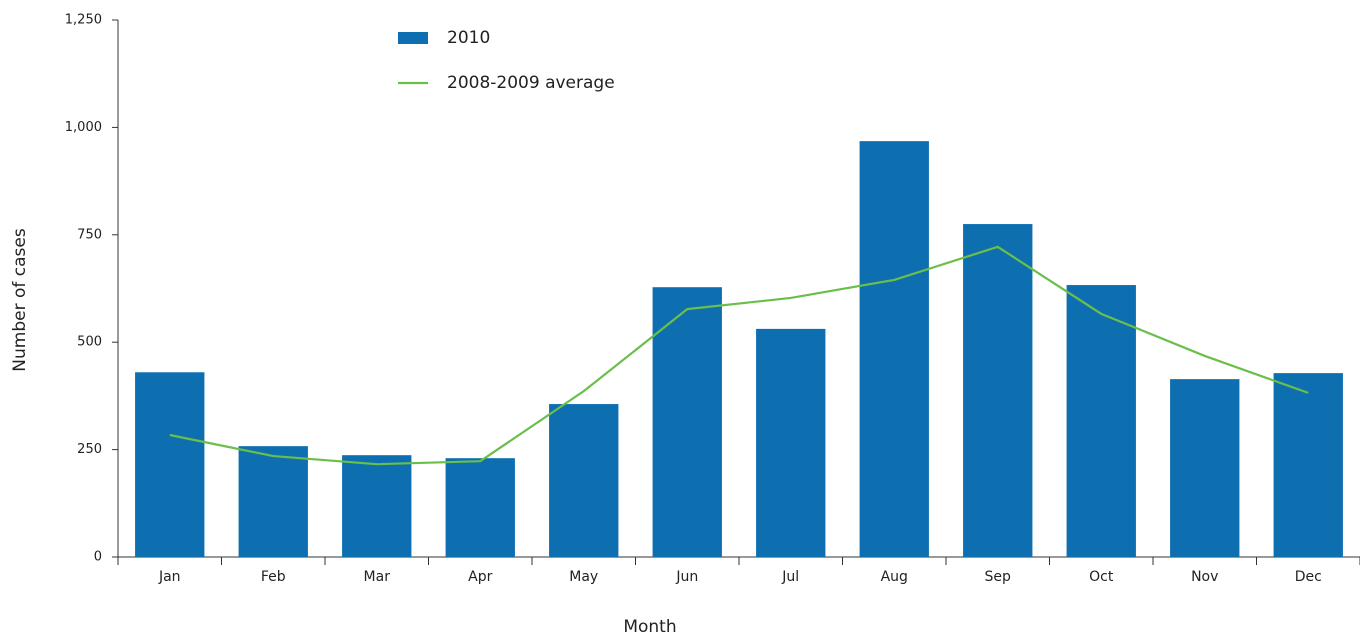  I want to click on y-tick-label: 250, so click(89, 449).